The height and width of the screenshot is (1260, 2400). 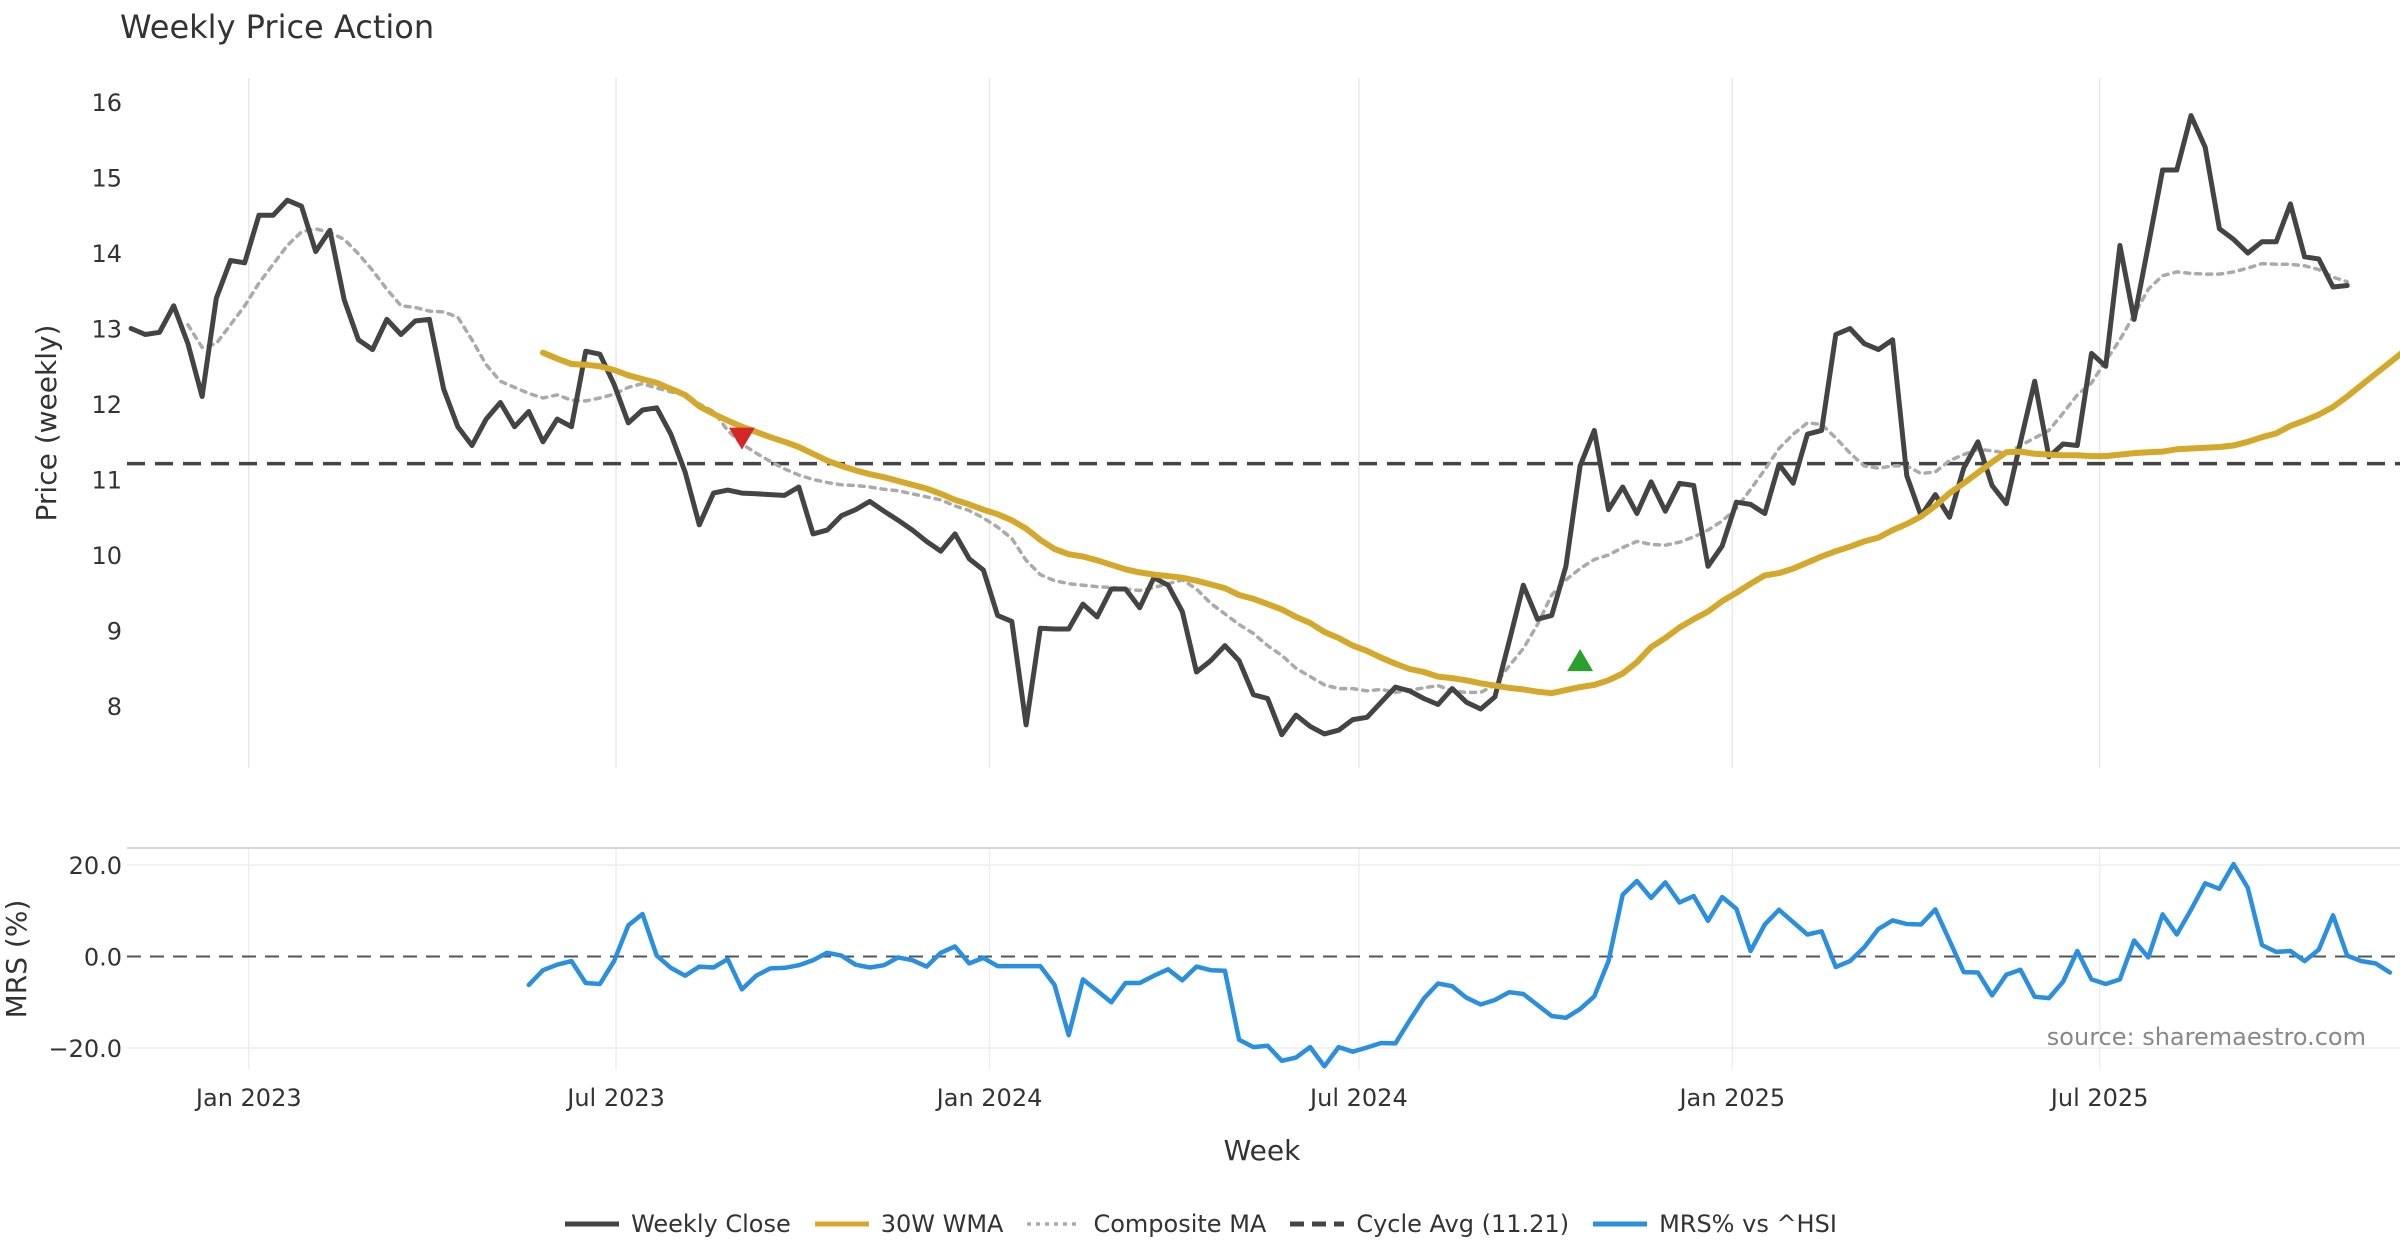 What do you see at coordinates (942, 1224) in the screenshot?
I see `legend-label: 30W WMA` at bounding box center [942, 1224].